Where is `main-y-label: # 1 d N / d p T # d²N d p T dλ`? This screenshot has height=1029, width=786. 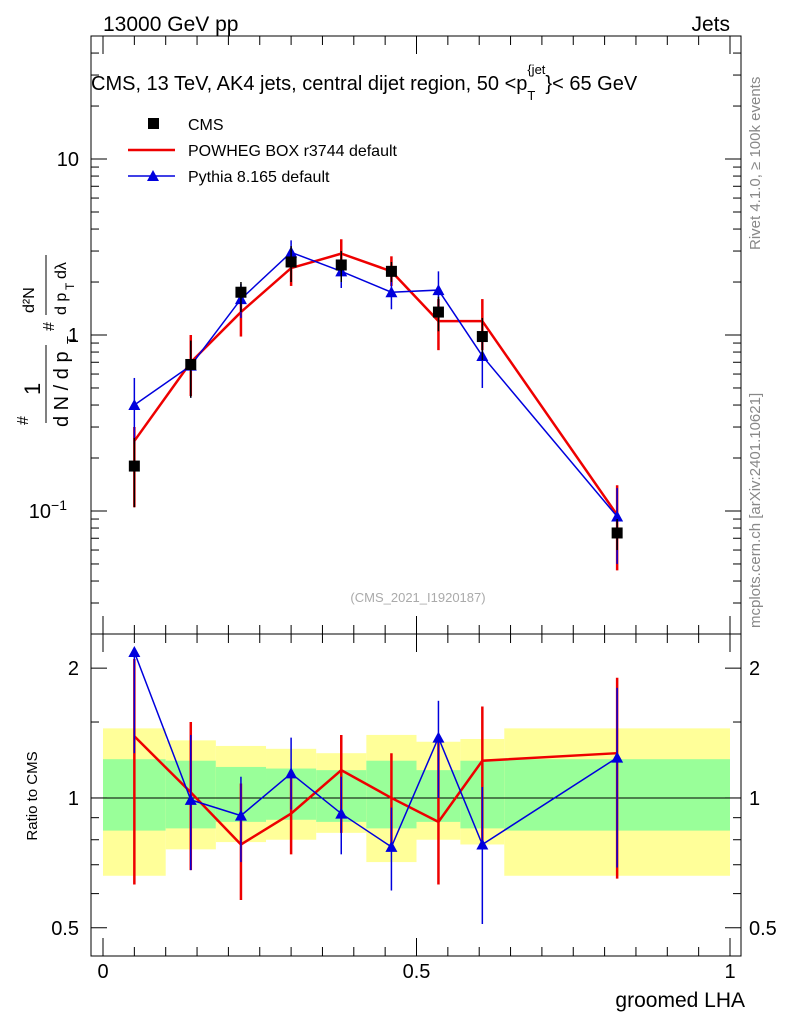
main-y-label: # 1 d N / d p T # d²N d p T dλ is located at coordinates (47, 341).